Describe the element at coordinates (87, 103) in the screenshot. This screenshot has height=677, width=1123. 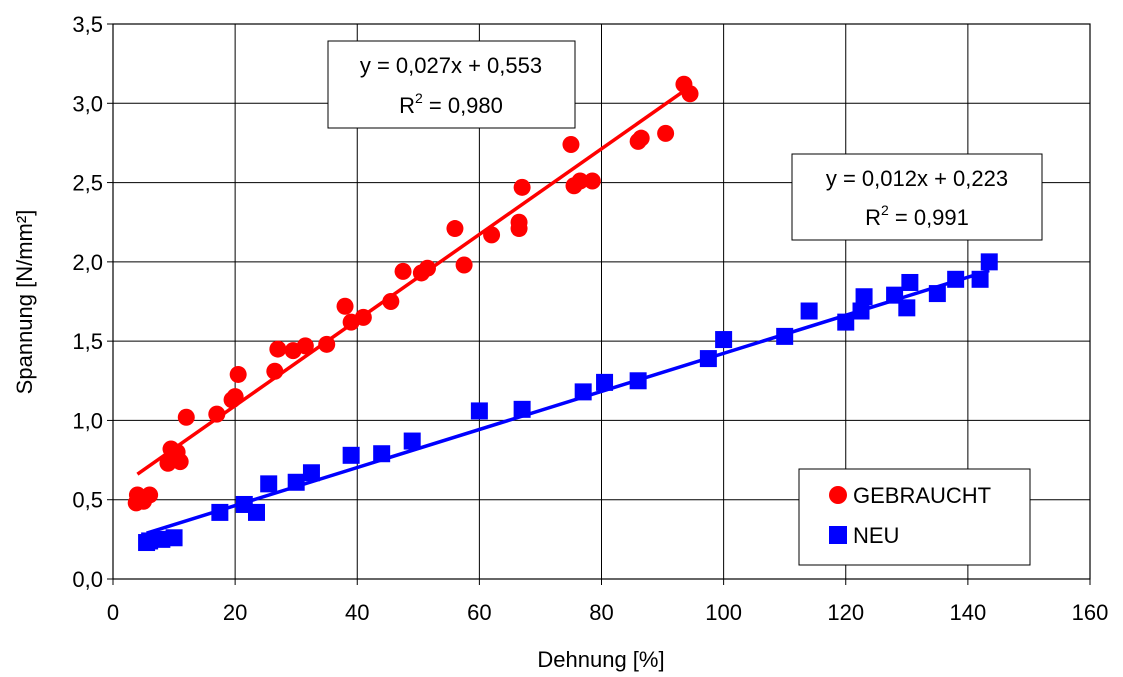
I see `y-tick-label: 3,0` at that location.